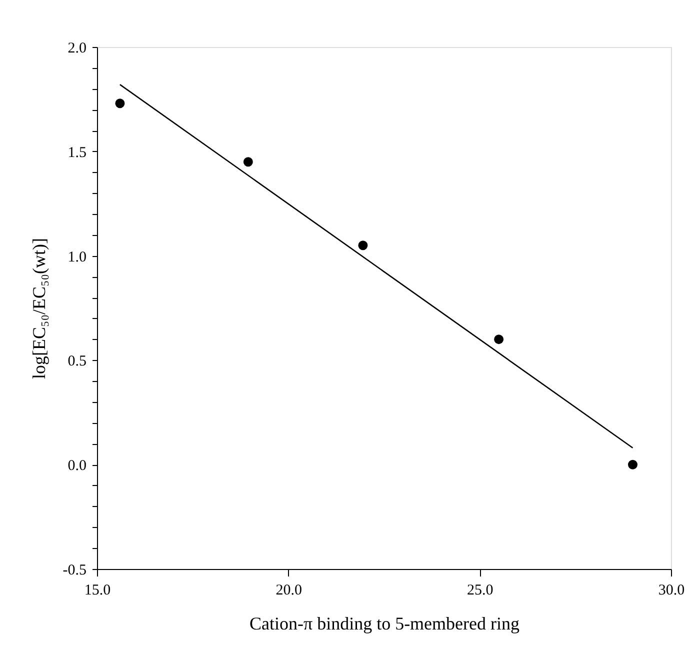 This screenshot has height=645, width=694. What do you see at coordinates (480, 590) in the screenshot?
I see `x-tick-label: 25.0` at bounding box center [480, 590].